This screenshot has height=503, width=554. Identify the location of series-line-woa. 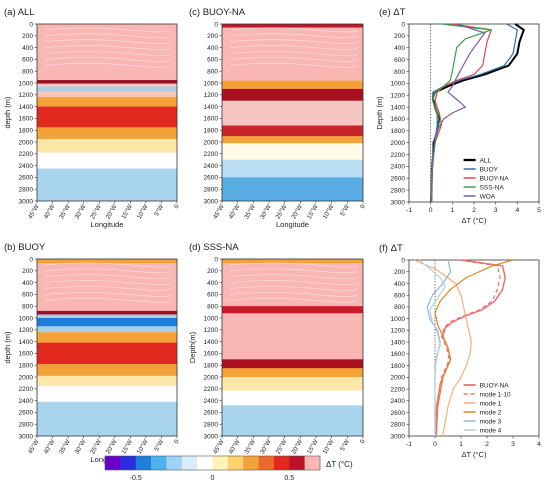
(458, 113).